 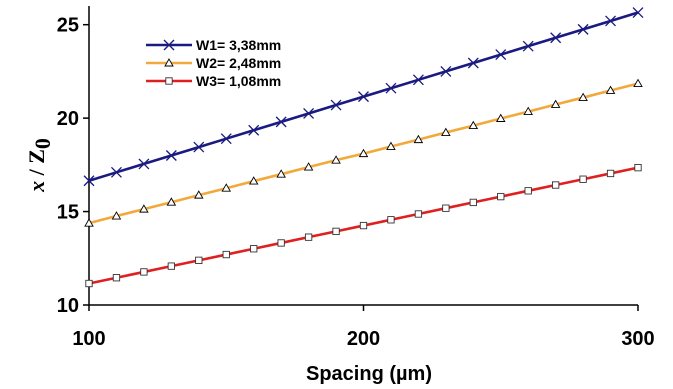 What do you see at coordinates (68, 119) in the screenshot?
I see `y-tick-label: 20` at bounding box center [68, 119].